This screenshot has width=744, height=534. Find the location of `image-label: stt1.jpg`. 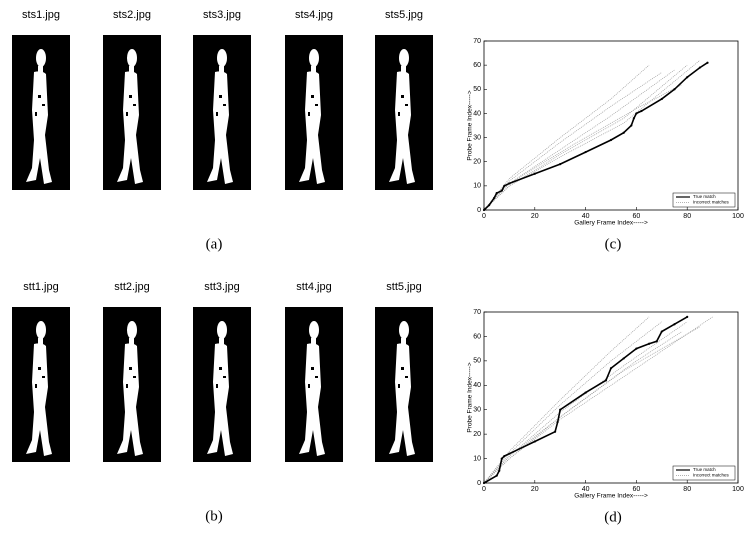

image-label: stt1.jpg is located at coordinates (40, 287).